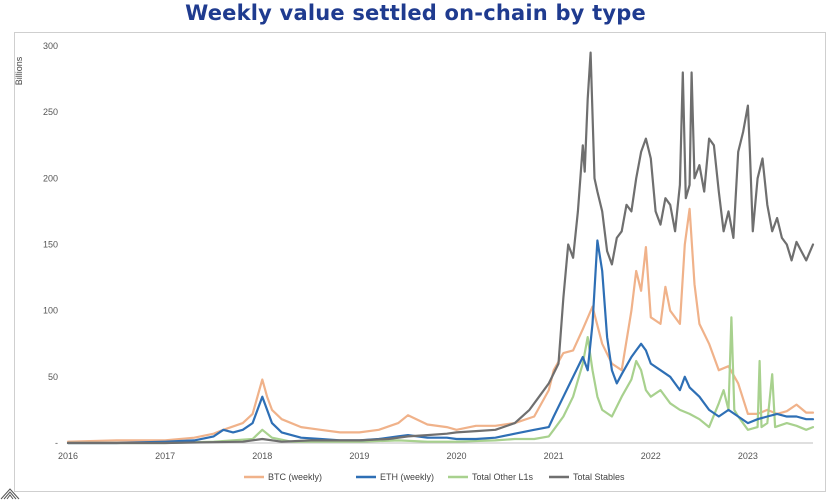 The height and width of the screenshot is (500, 831). What do you see at coordinates (262, 456) in the screenshot?
I see `x-tick-label: 2018` at bounding box center [262, 456].